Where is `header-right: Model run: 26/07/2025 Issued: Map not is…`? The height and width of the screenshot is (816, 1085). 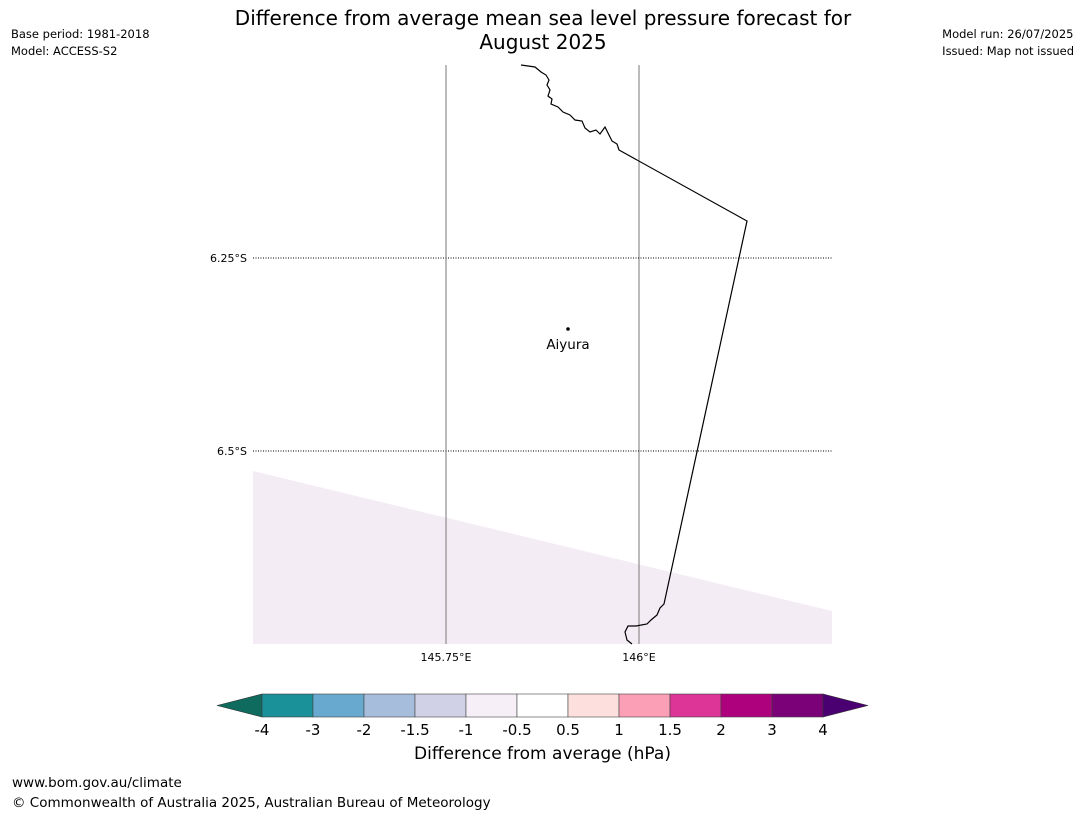 header-right: Model run: 26/07/2025 Issued: Map not is… is located at coordinates (1008, 43).